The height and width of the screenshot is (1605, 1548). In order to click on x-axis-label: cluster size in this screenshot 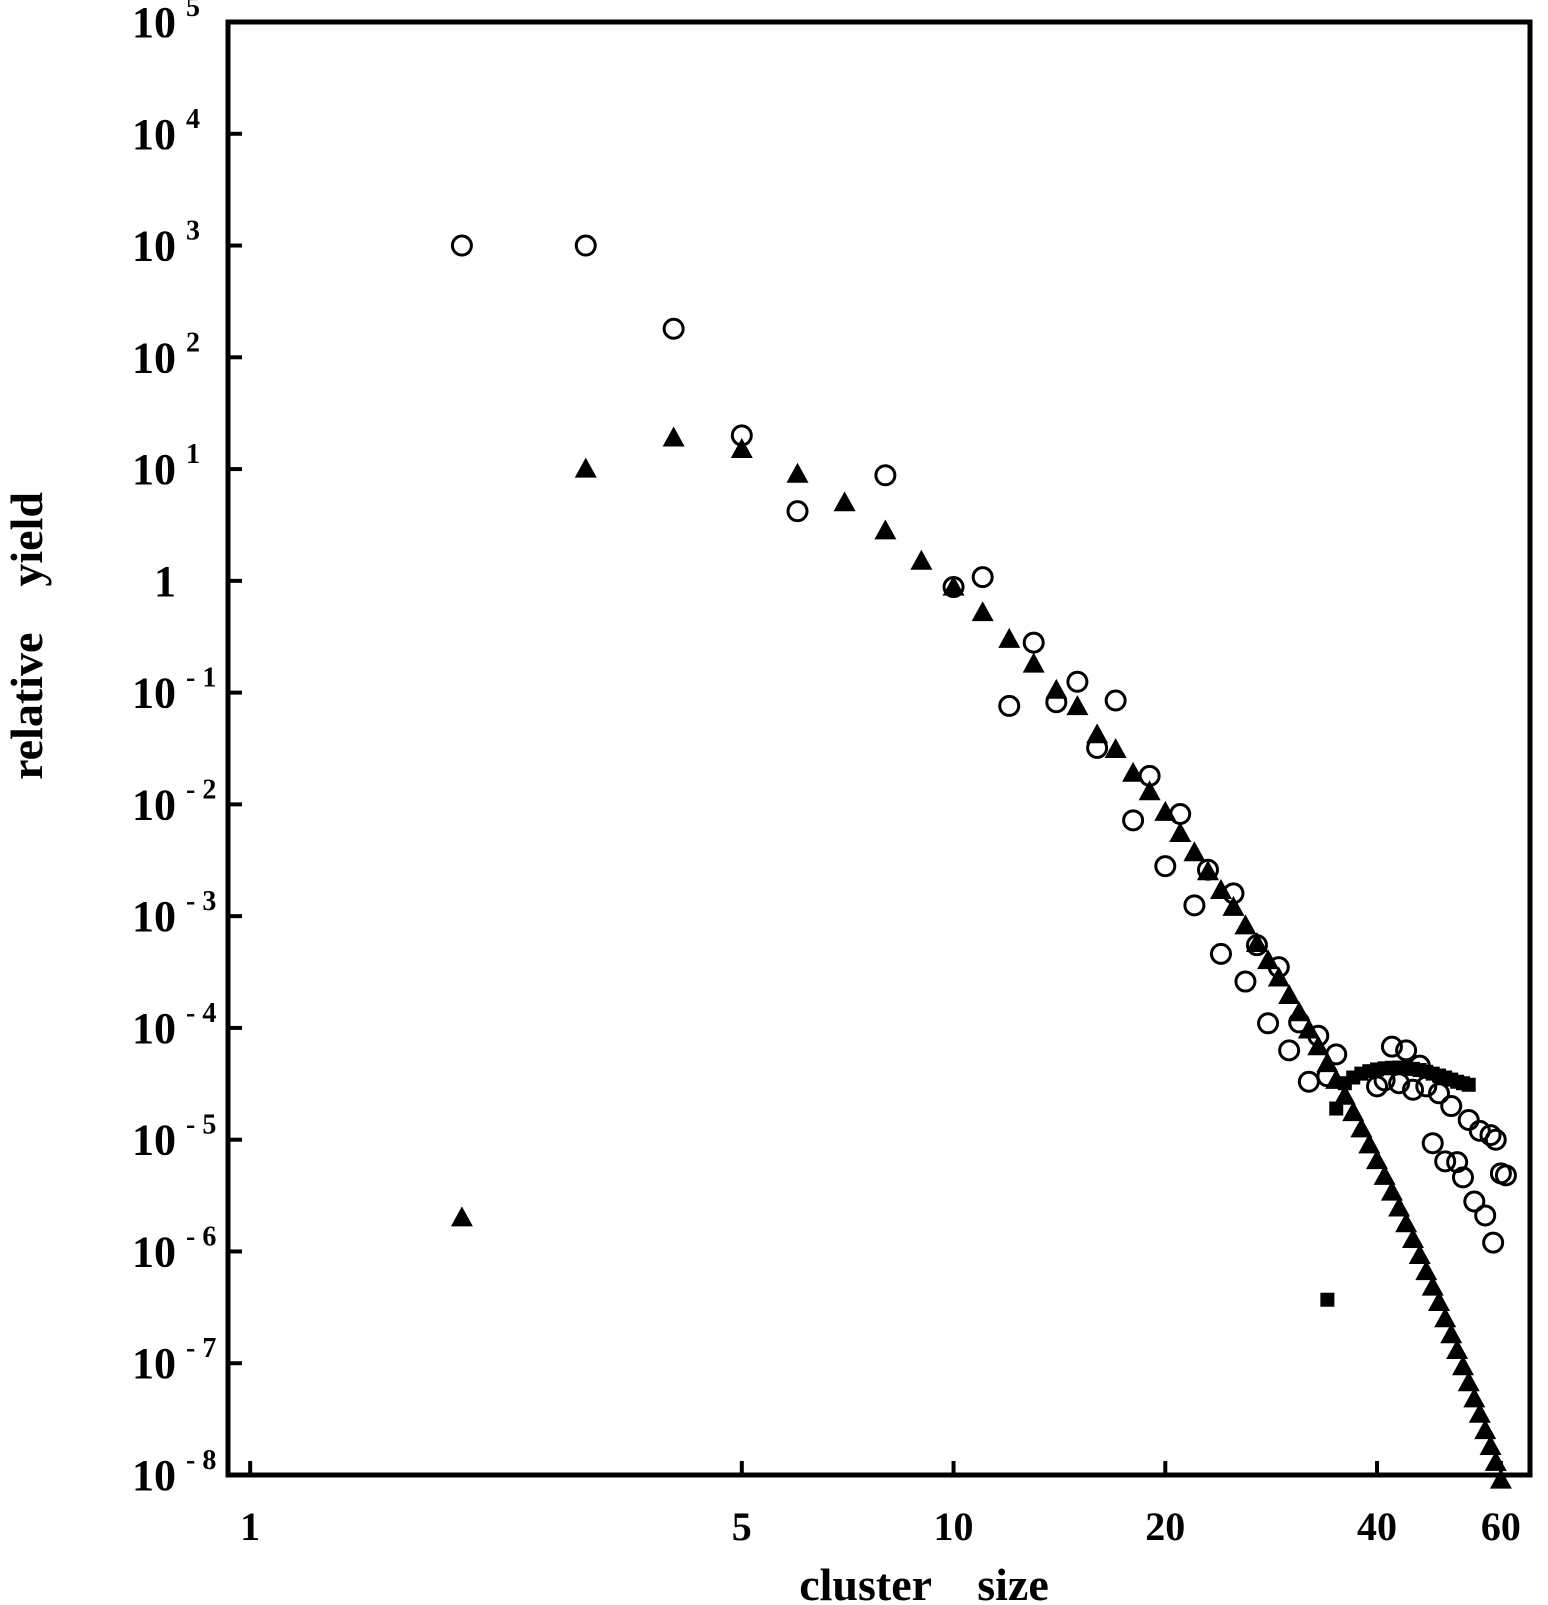, I will do `click(924, 1582)`.